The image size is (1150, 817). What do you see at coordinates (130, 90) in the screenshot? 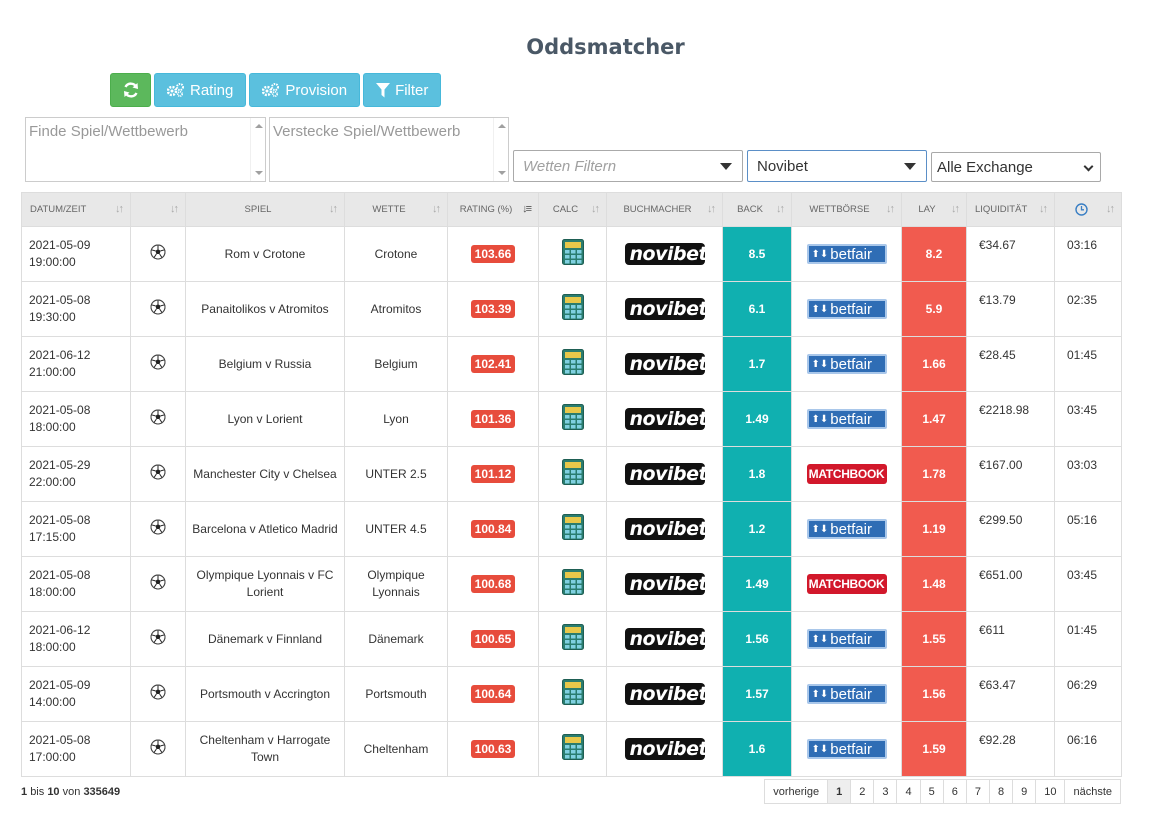
I see `refresh-button` at bounding box center [130, 90].